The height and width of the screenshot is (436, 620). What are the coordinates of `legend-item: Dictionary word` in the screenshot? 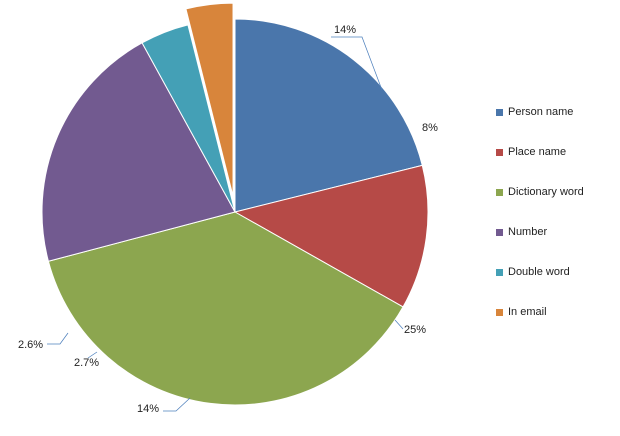 It's located at (556, 204).